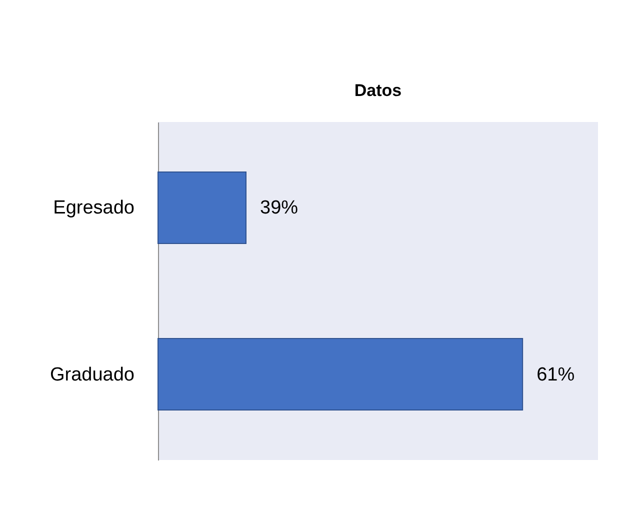  I want to click on chart-title: Datos, so click(378, 90).